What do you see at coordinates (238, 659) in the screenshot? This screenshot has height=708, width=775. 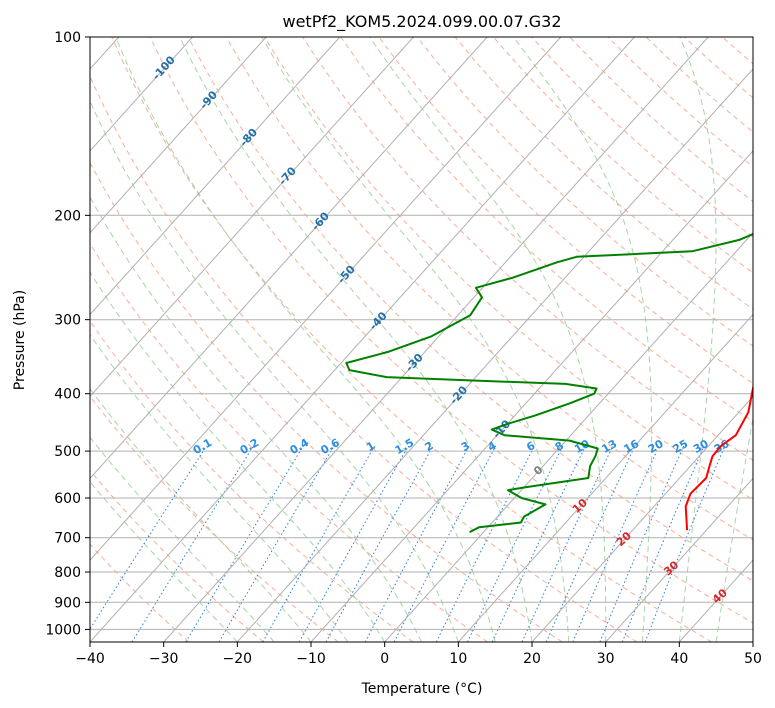 I see `x-tick-label: −20` at bounding box center [238, 659].